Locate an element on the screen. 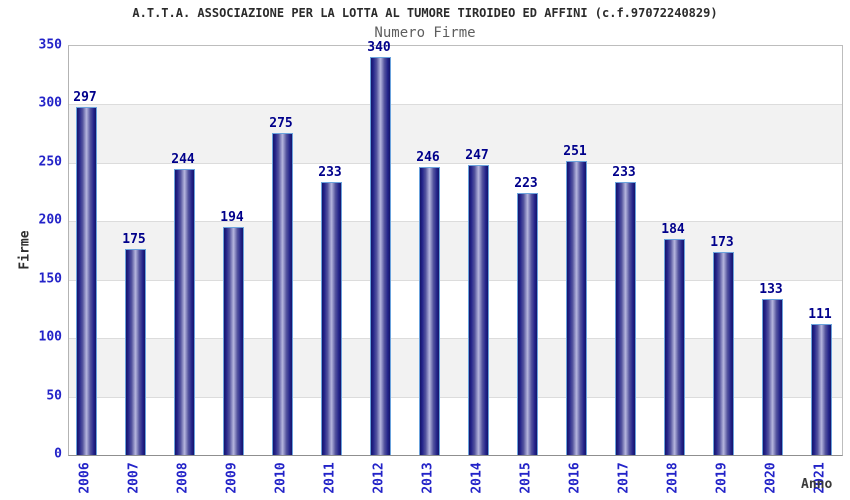 The width and height of the screenshot is (850, 500). y-tick-label: 0 is located at coordinates (58, 454).